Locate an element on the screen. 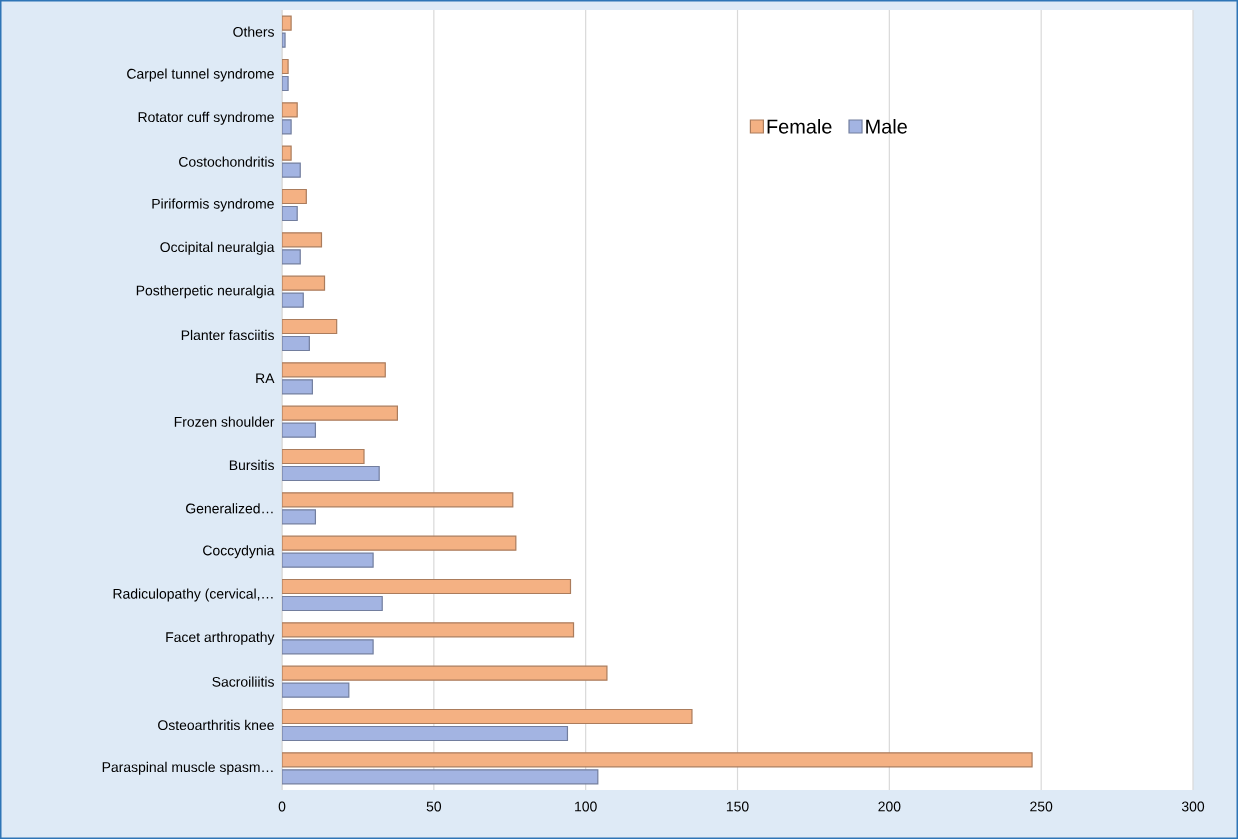 Image resolution: width=1238 pixels, height=839 pixels. y-tick-label: Postherpetic neuralgia is located at coordinates (205, 292).